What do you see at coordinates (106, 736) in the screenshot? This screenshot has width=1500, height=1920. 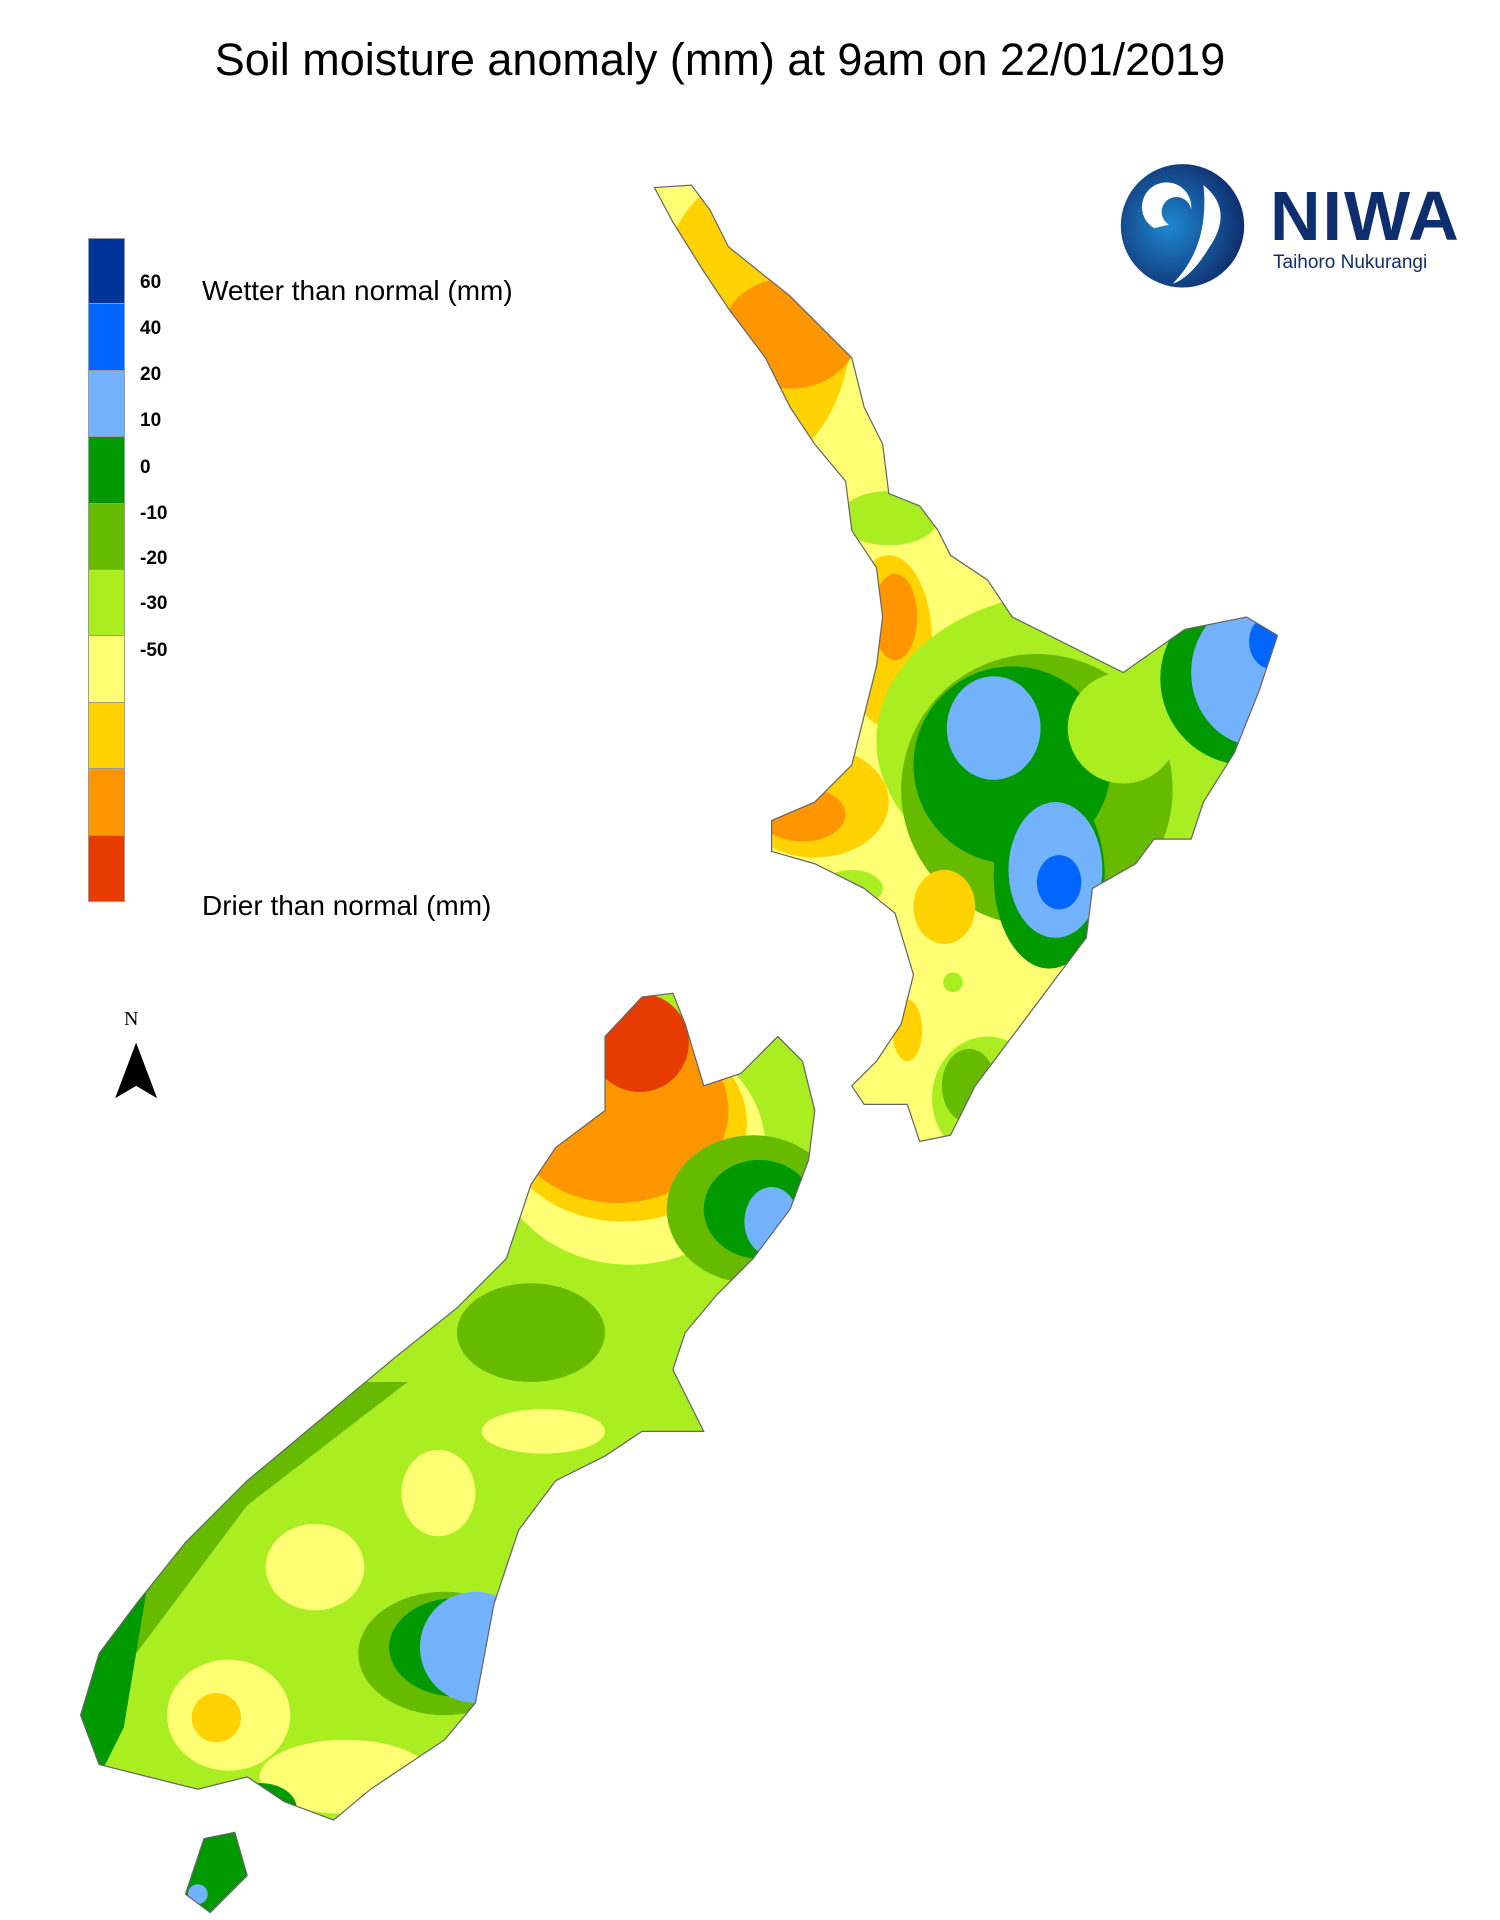 I see `legend-swatch-minus30-minus20` at bounding box center [106, 736].